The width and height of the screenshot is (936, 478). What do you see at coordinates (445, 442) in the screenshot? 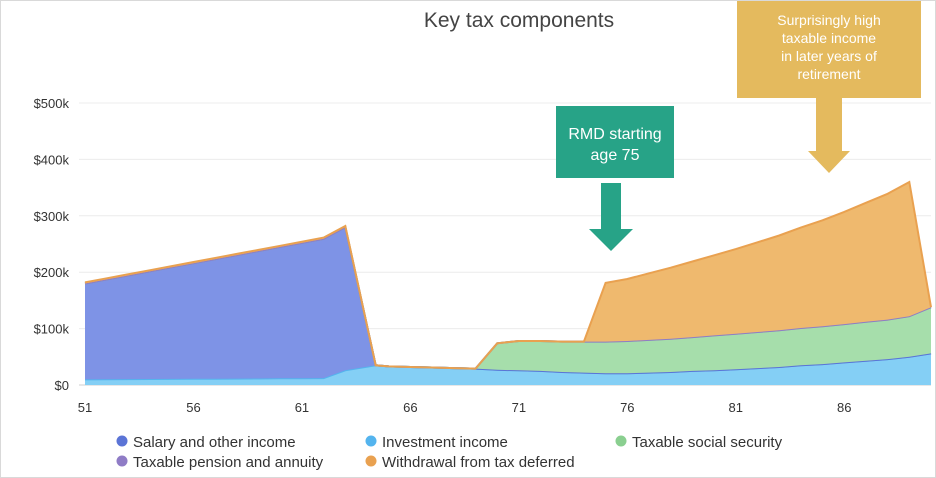
I see `legend-label: Investment income` at bounding box center [445, 442].